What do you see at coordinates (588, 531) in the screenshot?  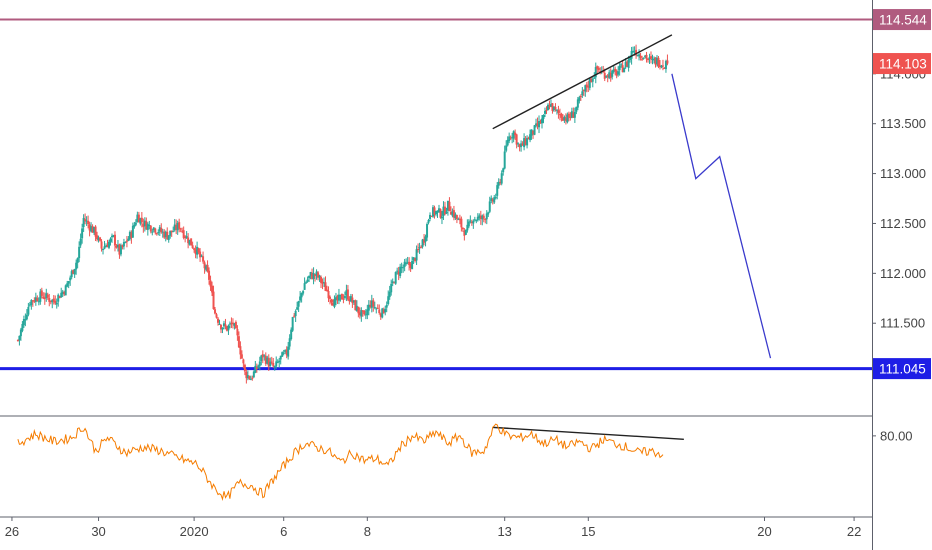 I see `time-tick-label: 15` at bounding box center [588, 531].